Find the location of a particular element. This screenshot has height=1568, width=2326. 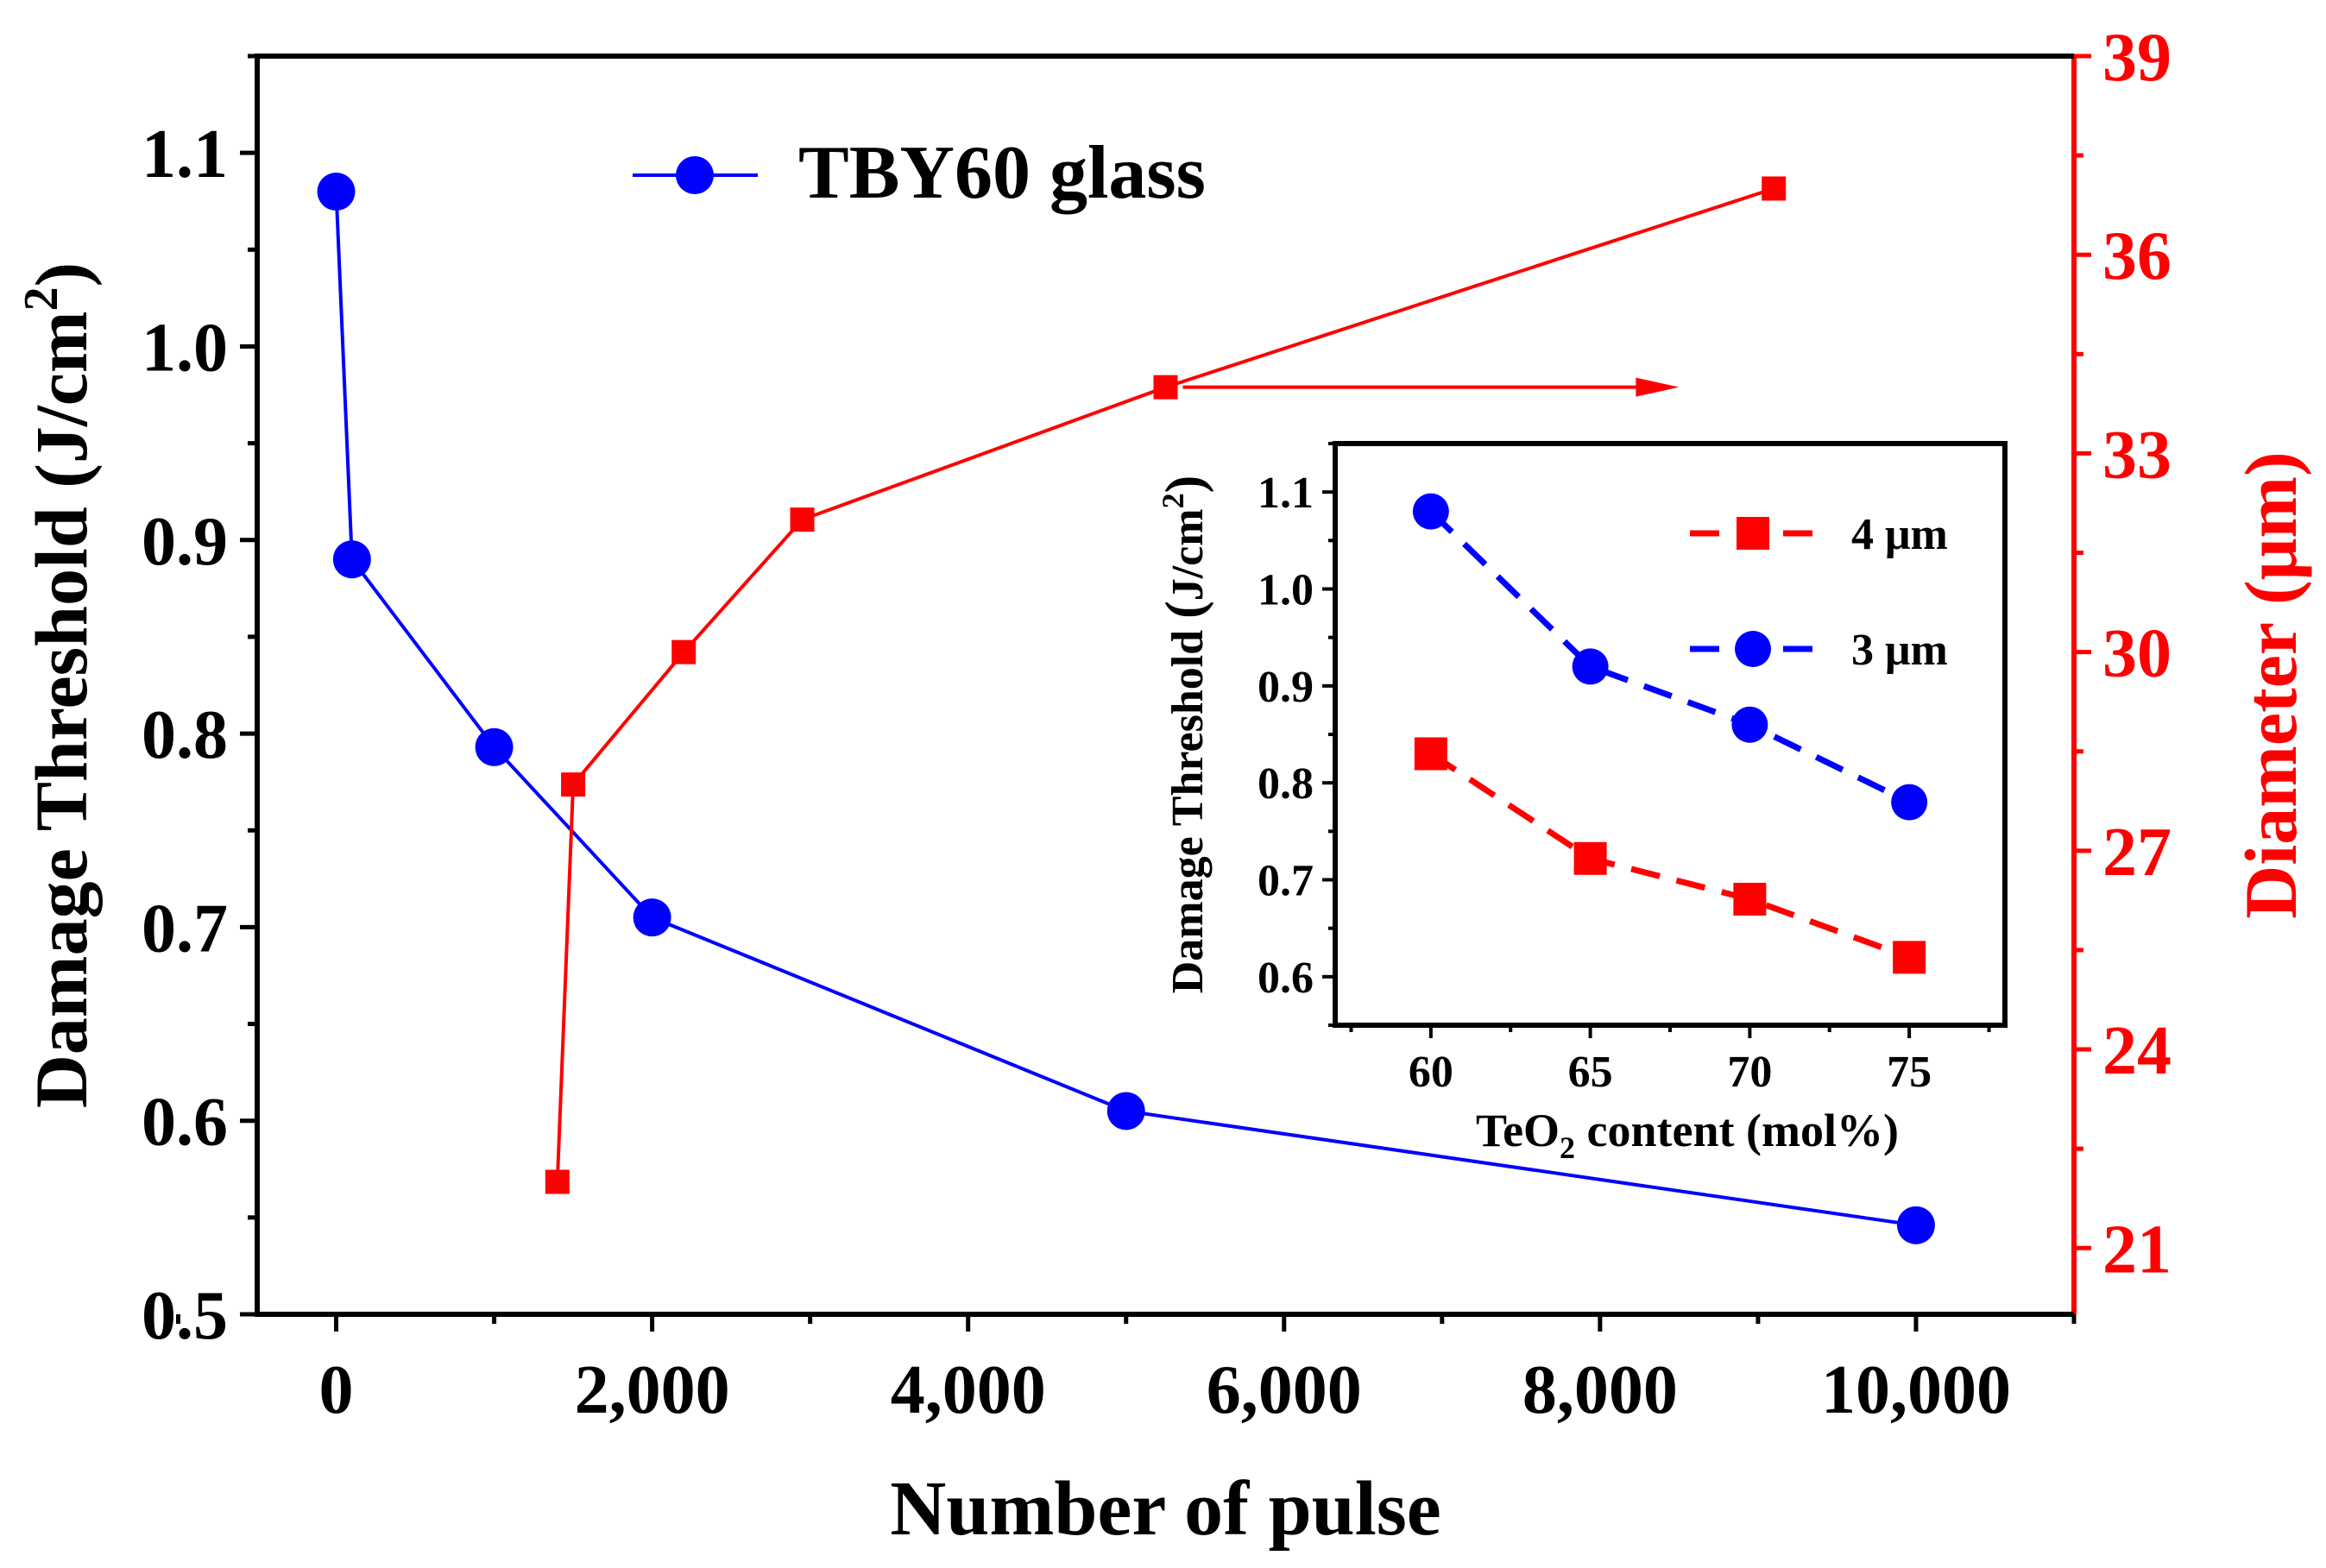

inset-legend-label: 3 μm is located at coordinates (1900, 650).